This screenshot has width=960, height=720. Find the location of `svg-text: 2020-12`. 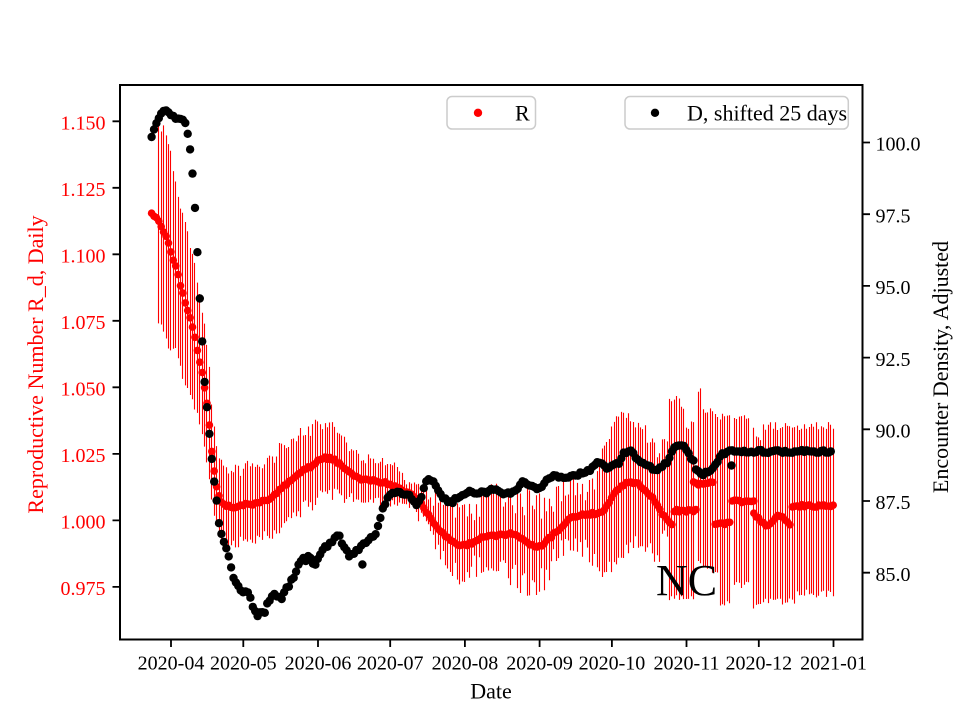

svg-text: 2020-12 is located at coordinates (758, 663).